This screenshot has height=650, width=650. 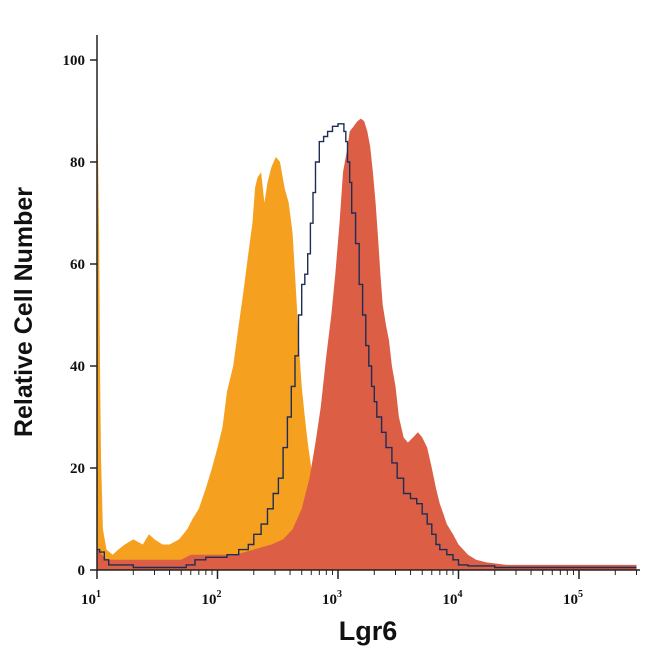 I want to click on y-tick-label: 60, so click(x=77, y=265).